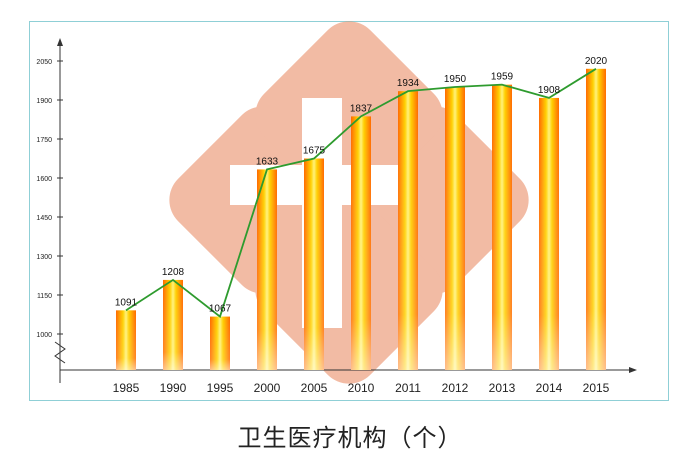 The image size is (700, 462). I want to click on x-tick-label: 2013, so click(502, 388).